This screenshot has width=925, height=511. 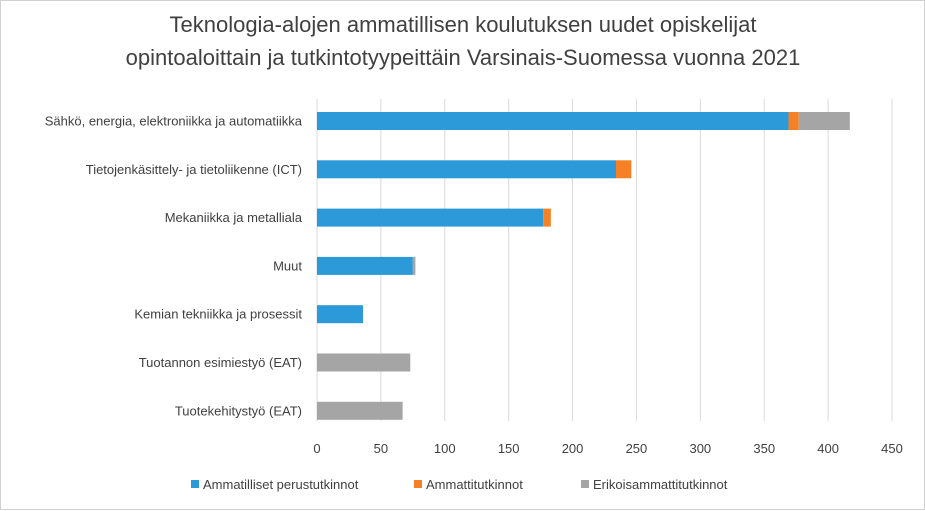 What do you see at coordinates (287, 265) in the screenshot?
I see `category-label-3: Muut` at bounding box center [287, 265].